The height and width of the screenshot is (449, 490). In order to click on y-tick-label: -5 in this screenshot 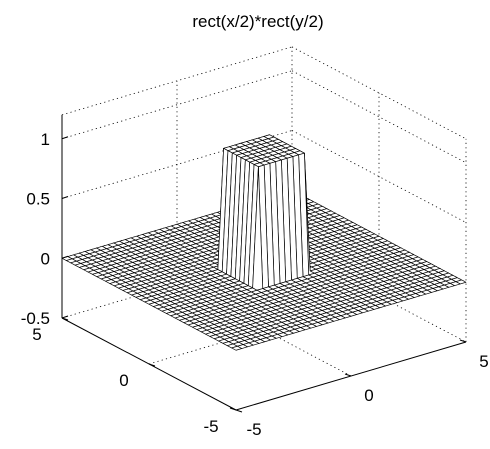, I will do `click(210, 426)`.